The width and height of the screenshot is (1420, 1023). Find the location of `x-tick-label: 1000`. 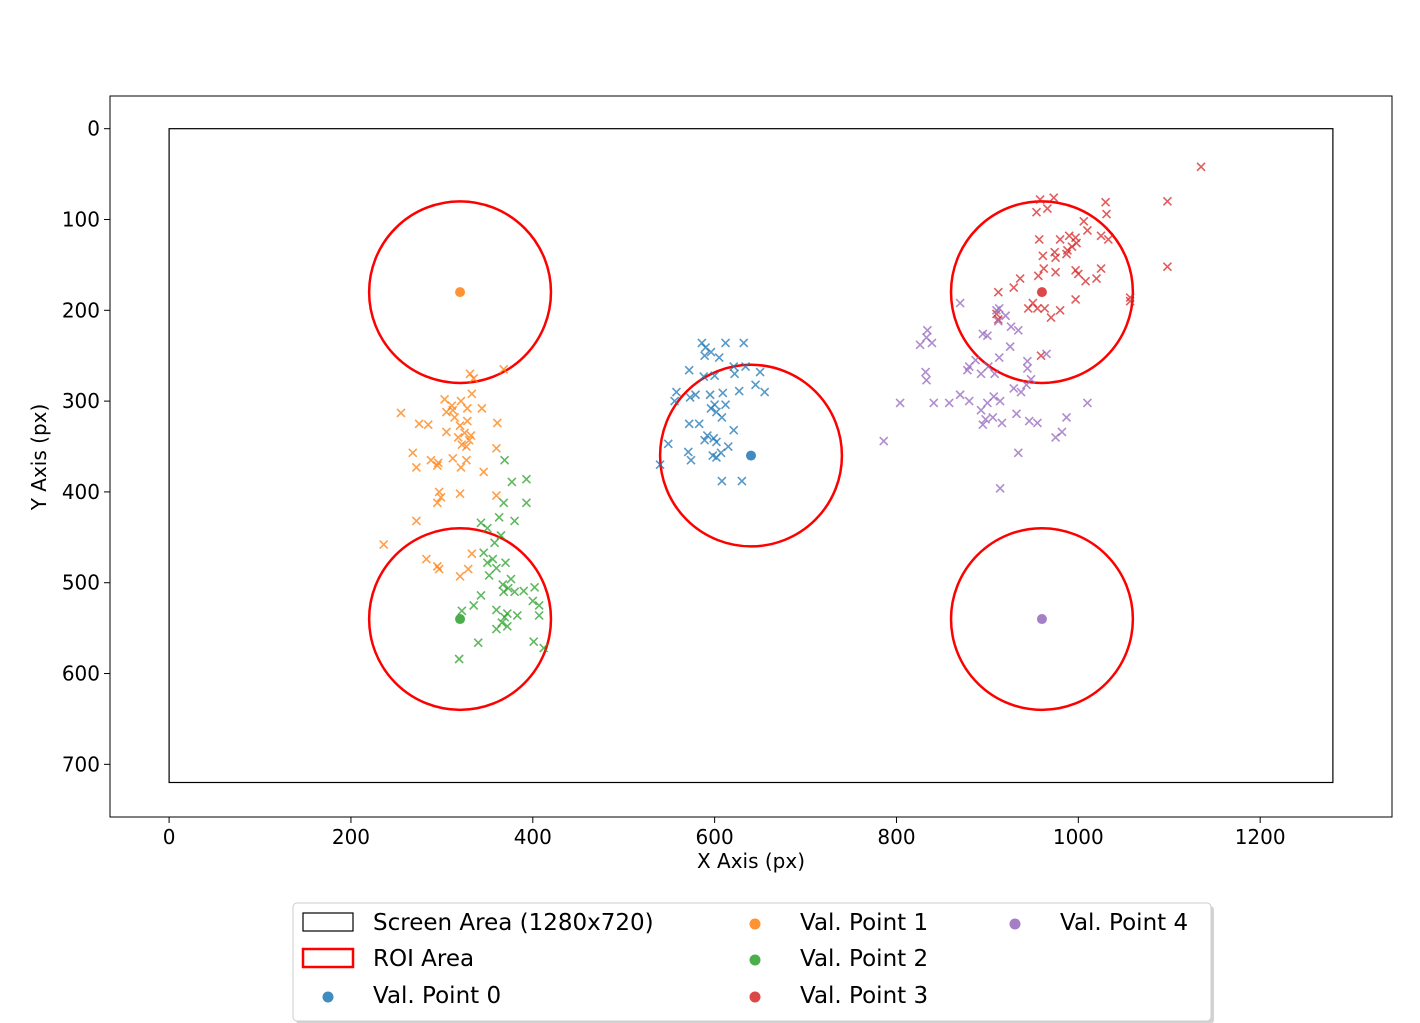

x-tick-label: 1000 is located at coordinates (1078, 837).